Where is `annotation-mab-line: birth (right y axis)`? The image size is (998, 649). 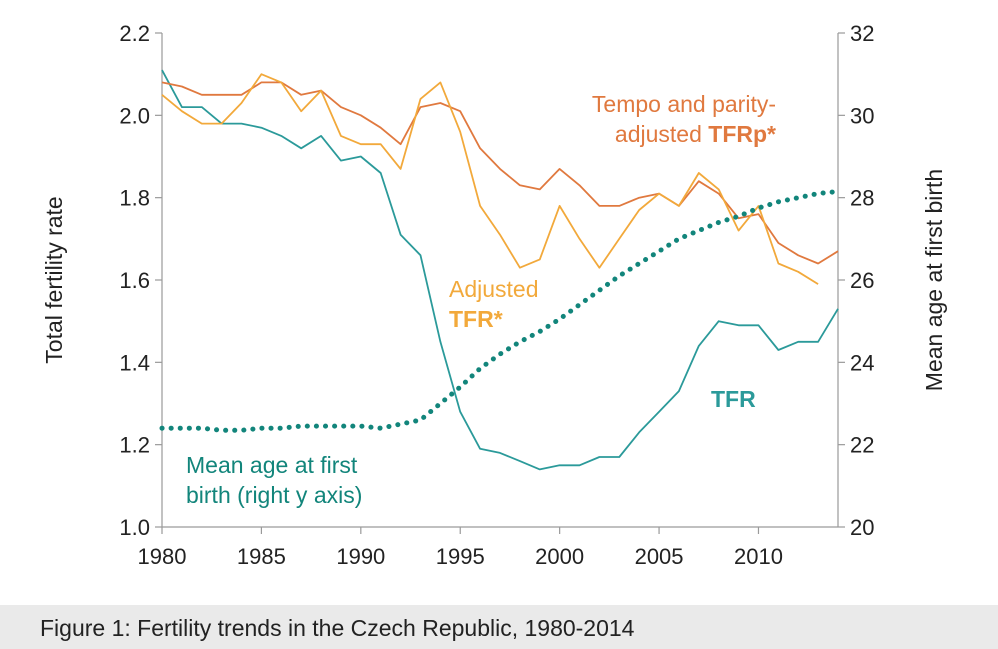 annotation-mab-line: birth (right y axis) is located at coordinates (274, 495).